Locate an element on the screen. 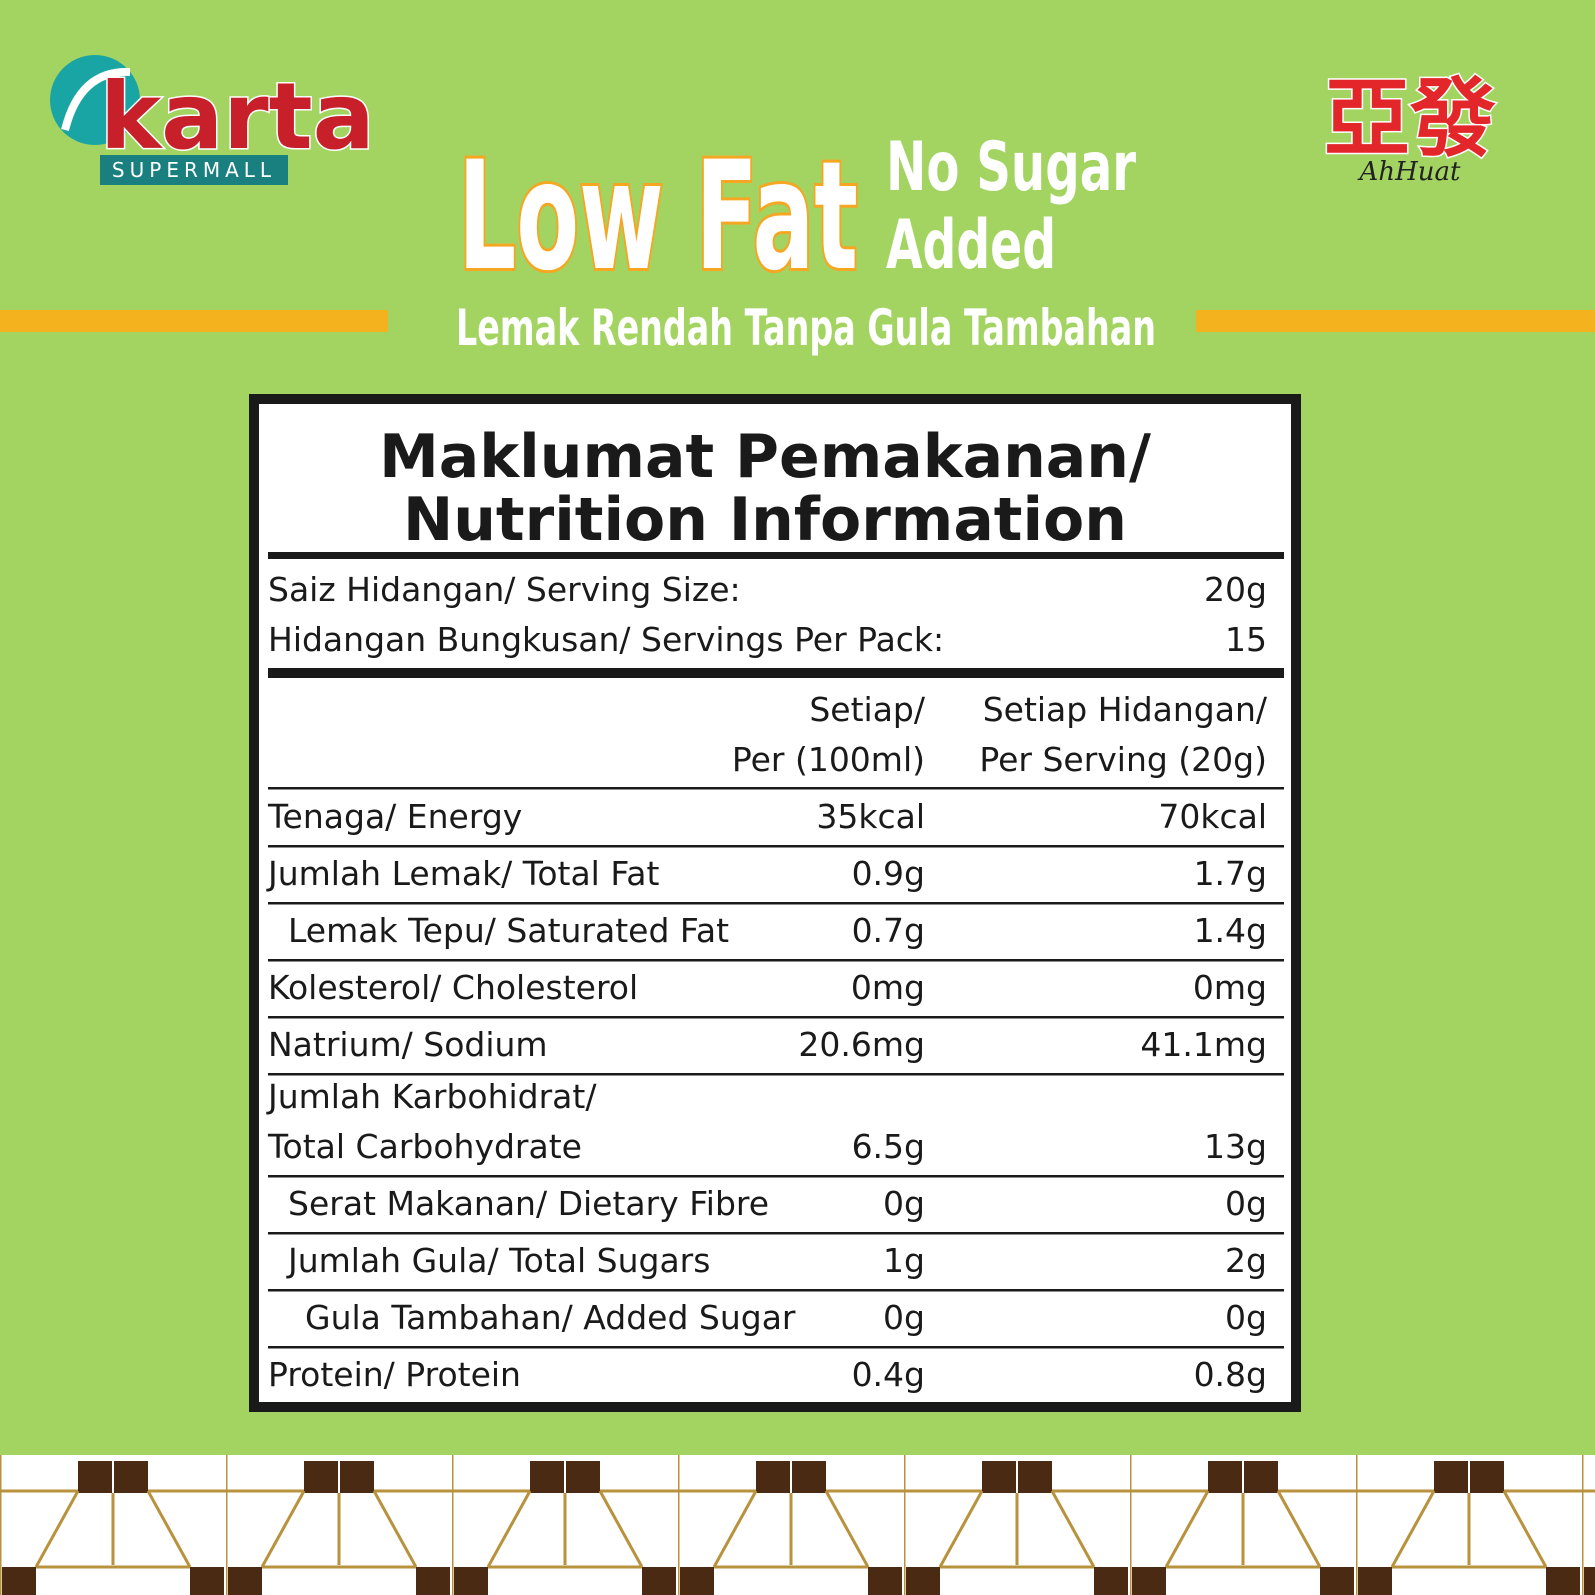 This screenshot has width=1595, height=1595. row-label: Natrium/ Sodium is located at coordinates (408, 1044).